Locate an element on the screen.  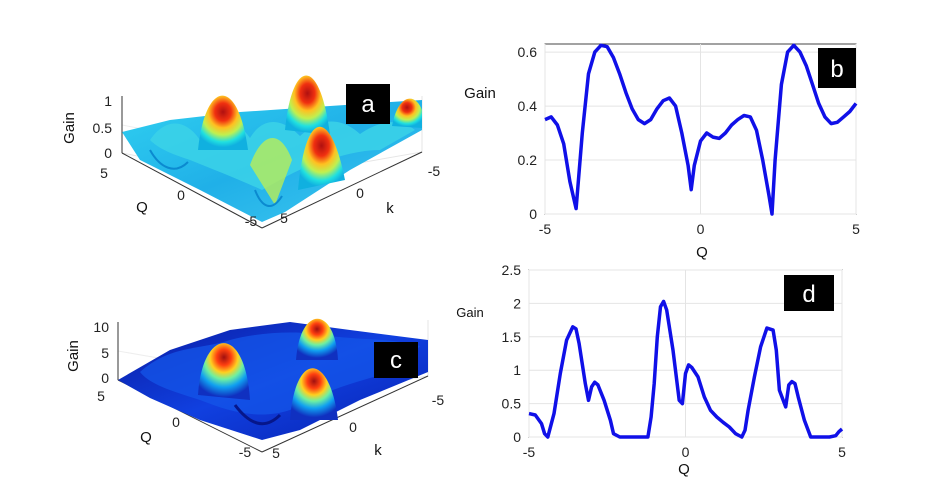
panel-c-z-tick: 5 is located at coordinates (105, 353).